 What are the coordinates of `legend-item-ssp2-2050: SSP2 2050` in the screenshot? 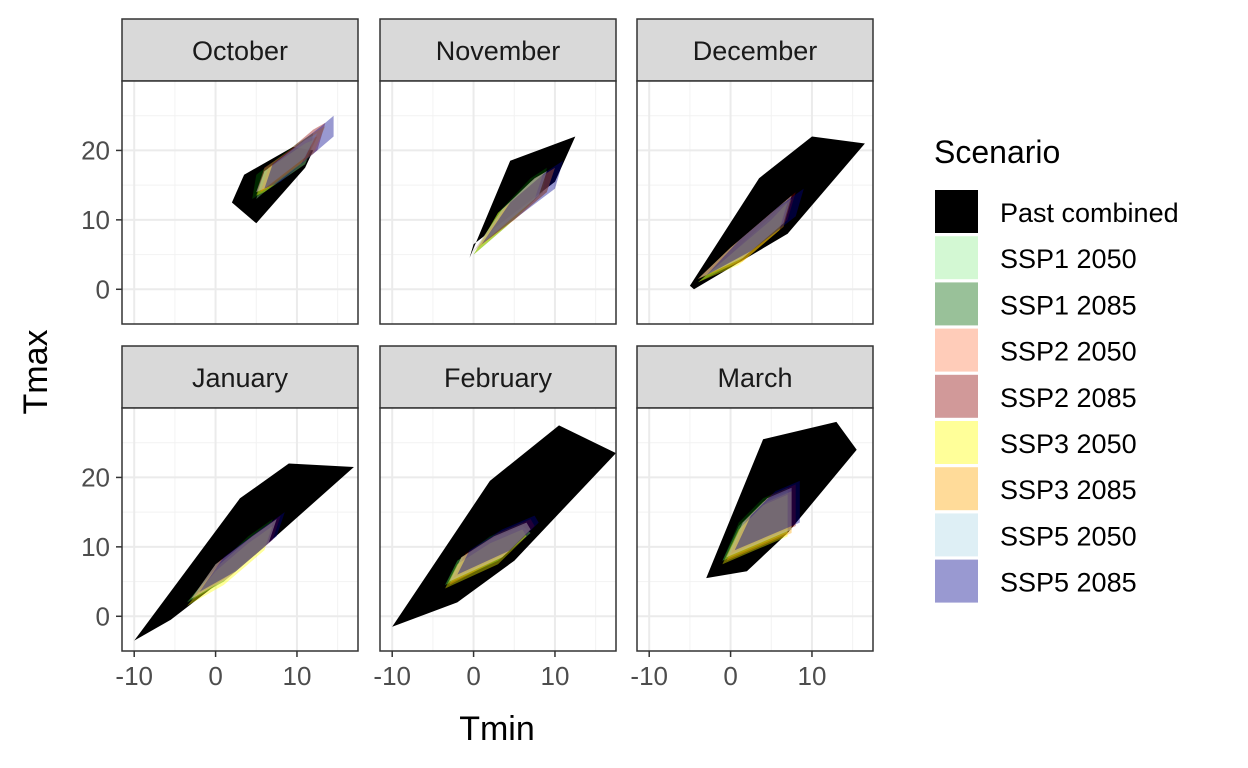 It's located at (1036, 350).